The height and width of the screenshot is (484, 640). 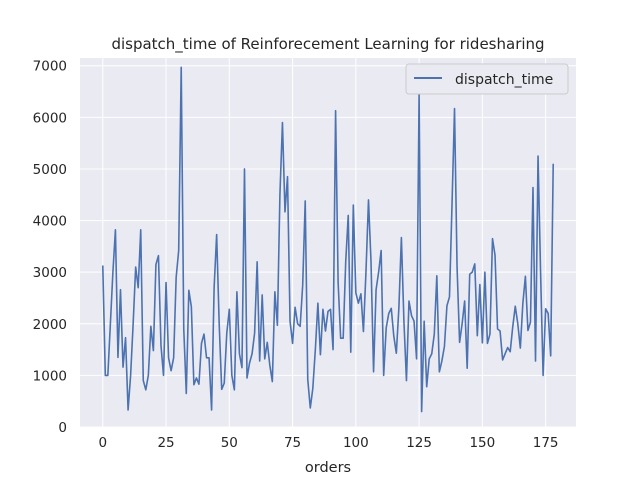 I want to click on x-tick-label: 175, so click(x=546, y=443).